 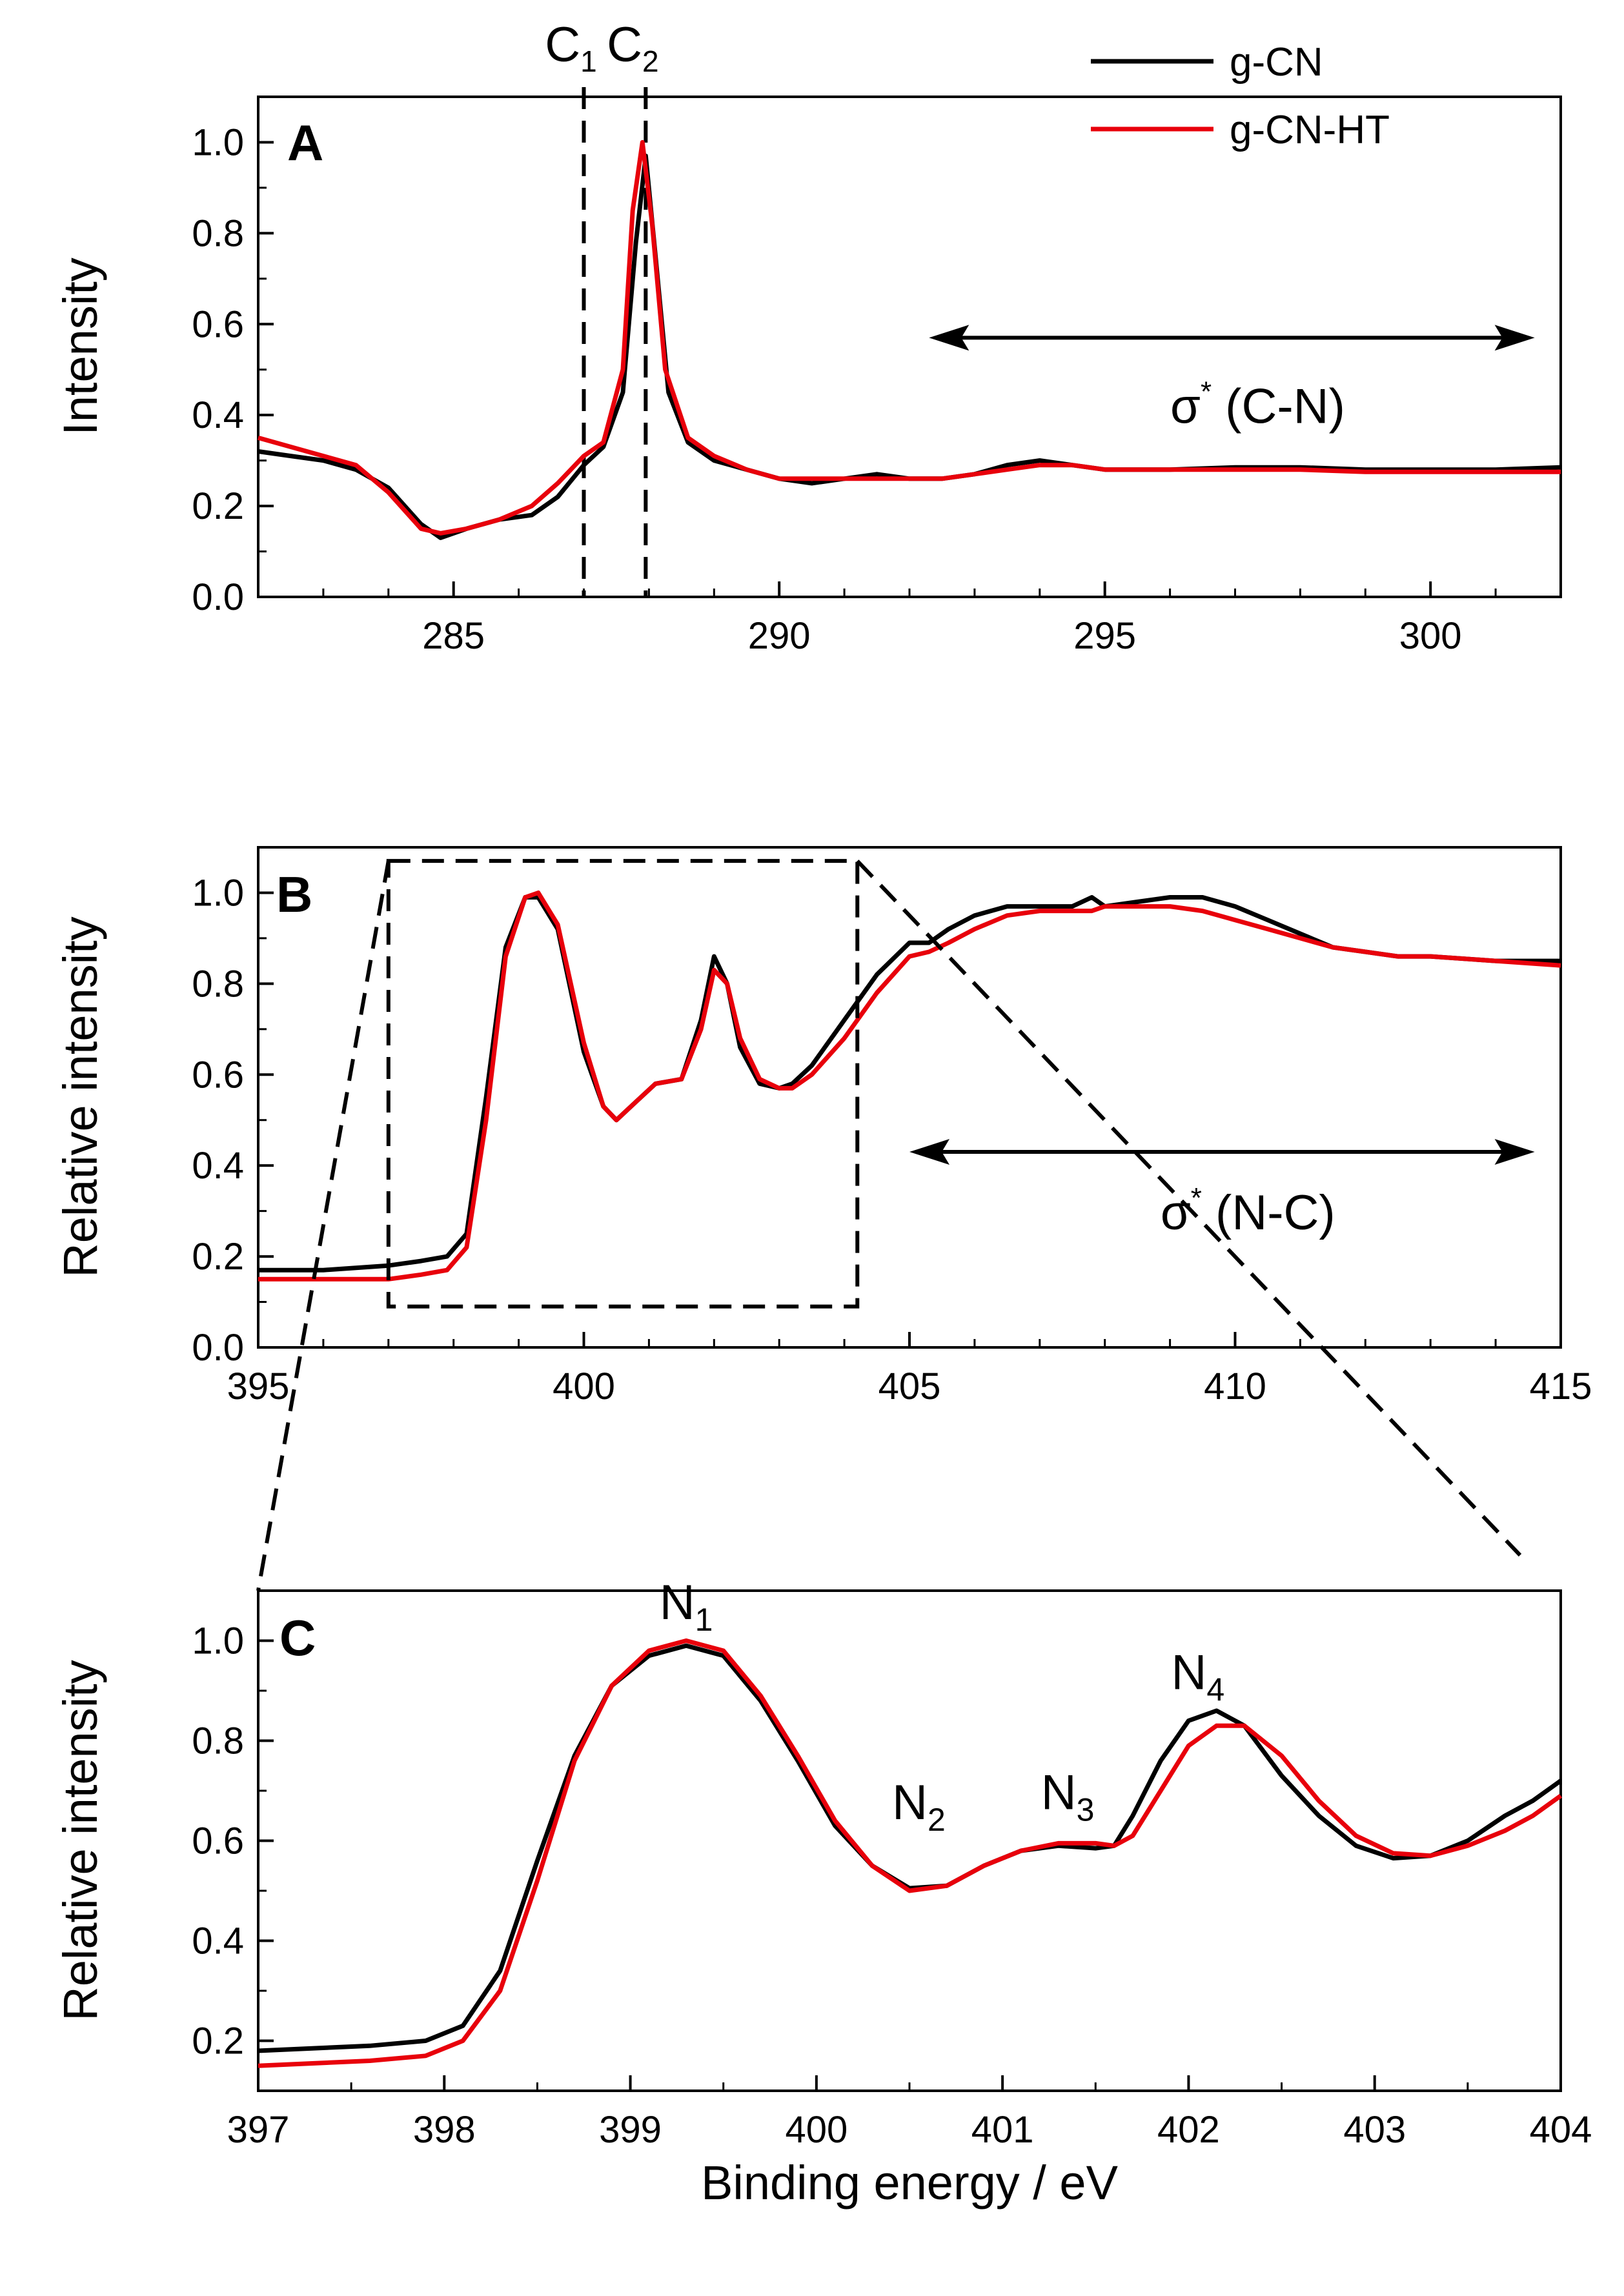 What do you see at coordinates (80, 1096) in the screenshot?
I see `panel-b-y-label: Relative intensity` at bounding box center [80, 1096].